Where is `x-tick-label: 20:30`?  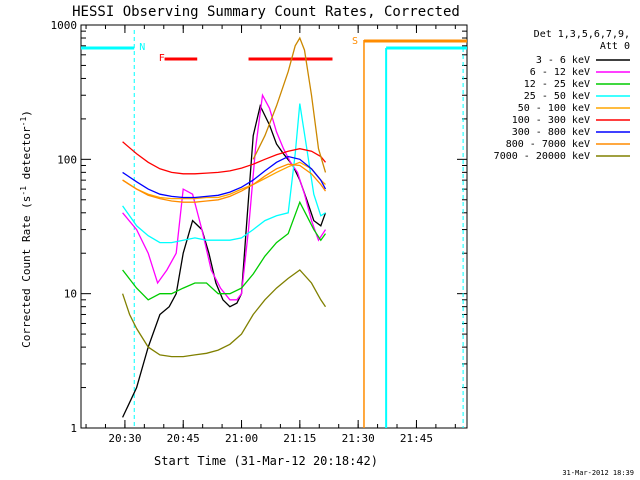 x-tick-label: 20:30 is located at coordinates (124, 438).